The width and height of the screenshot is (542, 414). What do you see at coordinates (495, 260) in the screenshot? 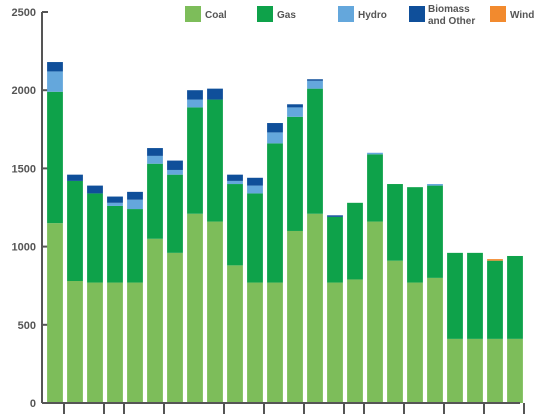
I see `bar-segment-wind` at bounding box center [495, 260].